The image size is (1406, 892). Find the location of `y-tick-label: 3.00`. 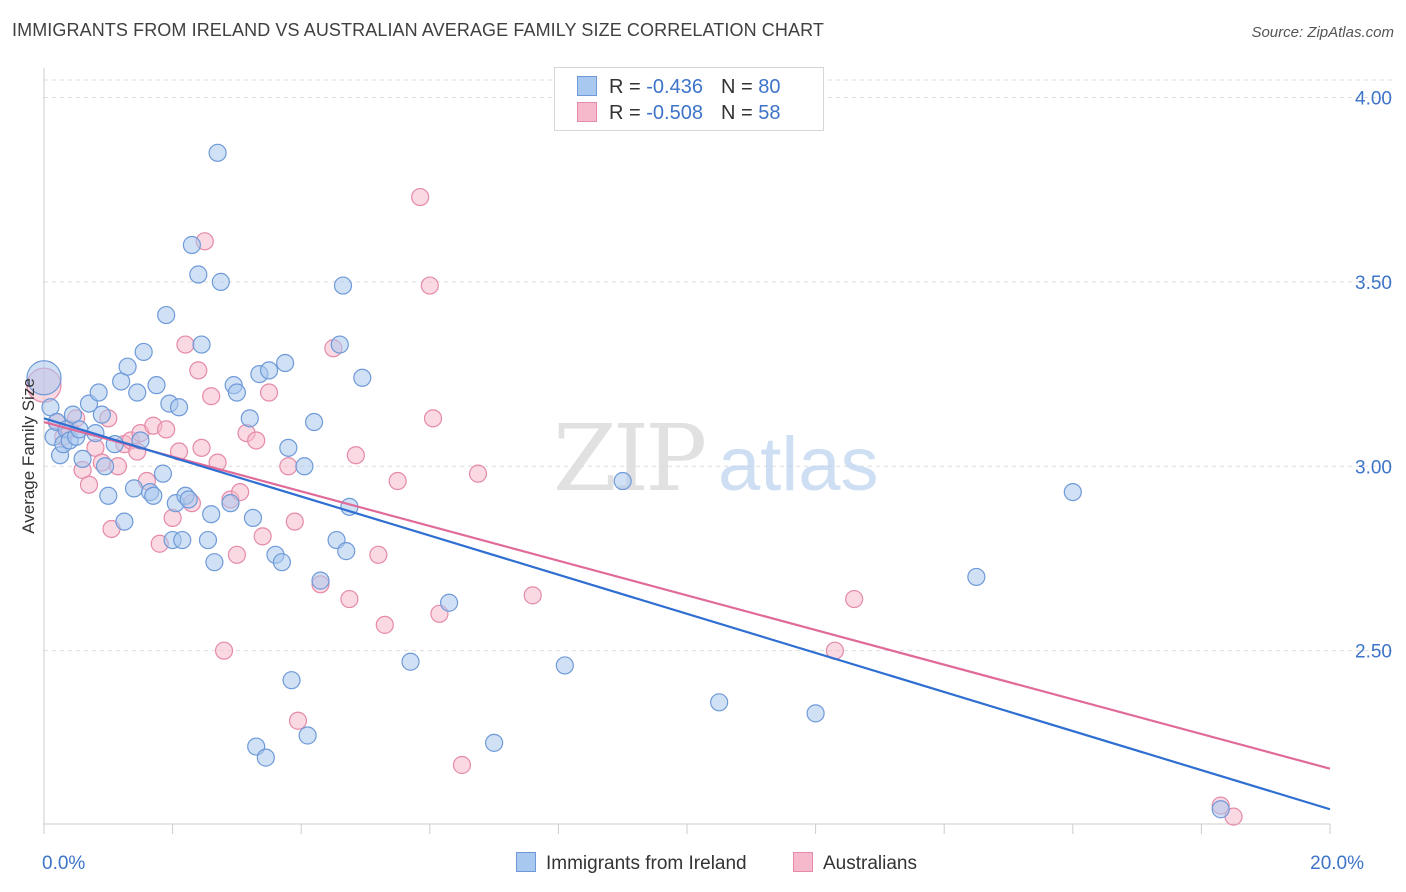

y-tick-label: 3.00 is located at coordinates (1373, 467).